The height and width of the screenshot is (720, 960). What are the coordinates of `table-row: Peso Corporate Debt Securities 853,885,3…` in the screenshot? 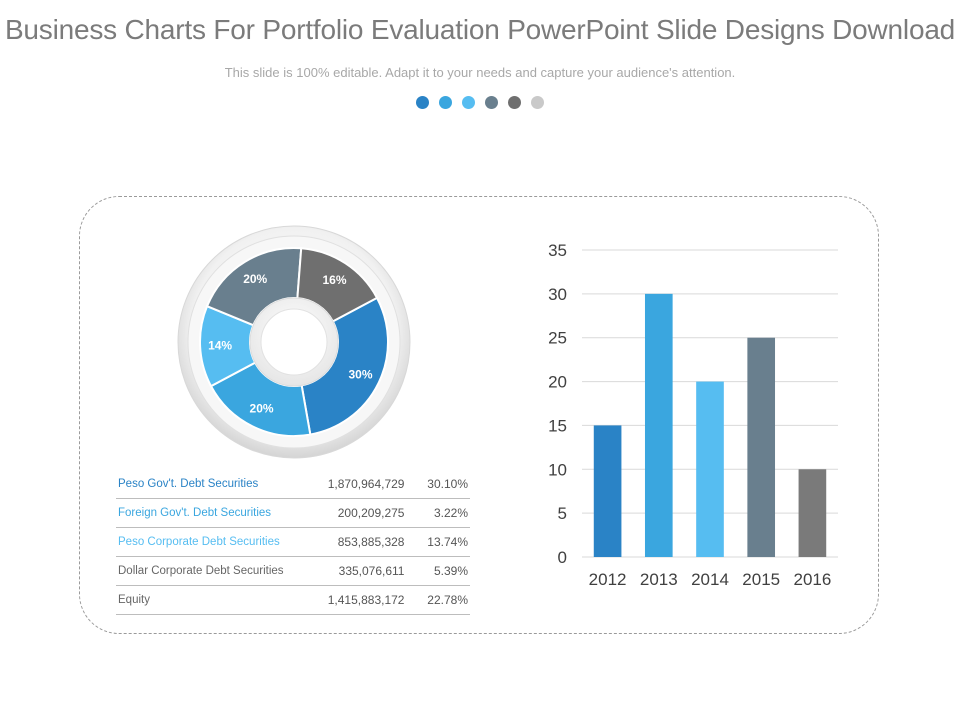 It's located at (293, 542).